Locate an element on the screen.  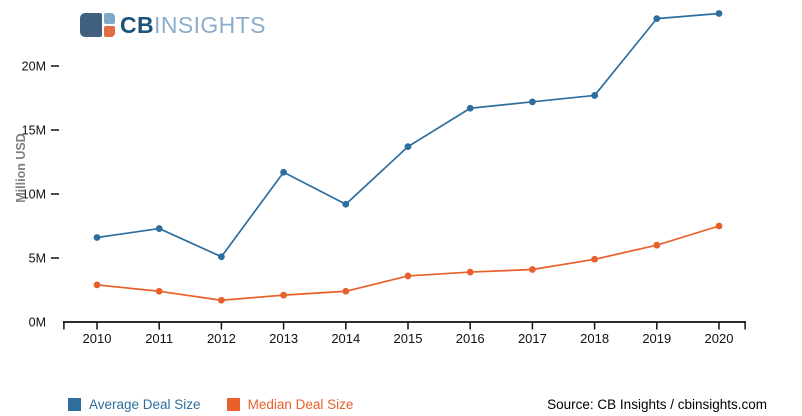
y-axis-tick-label: 15M is located at coordinates (34, 131).